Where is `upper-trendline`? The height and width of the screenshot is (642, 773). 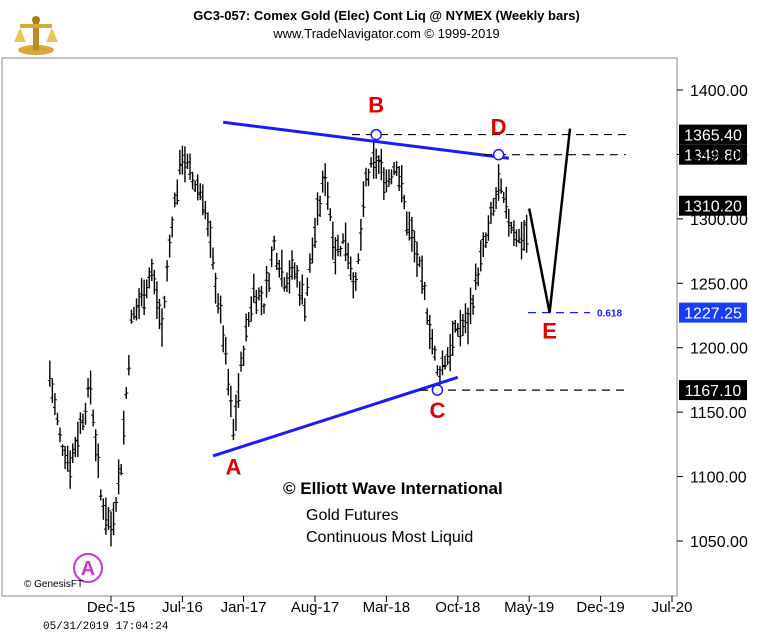 upper-trendline is located at coordinates (366, 140).